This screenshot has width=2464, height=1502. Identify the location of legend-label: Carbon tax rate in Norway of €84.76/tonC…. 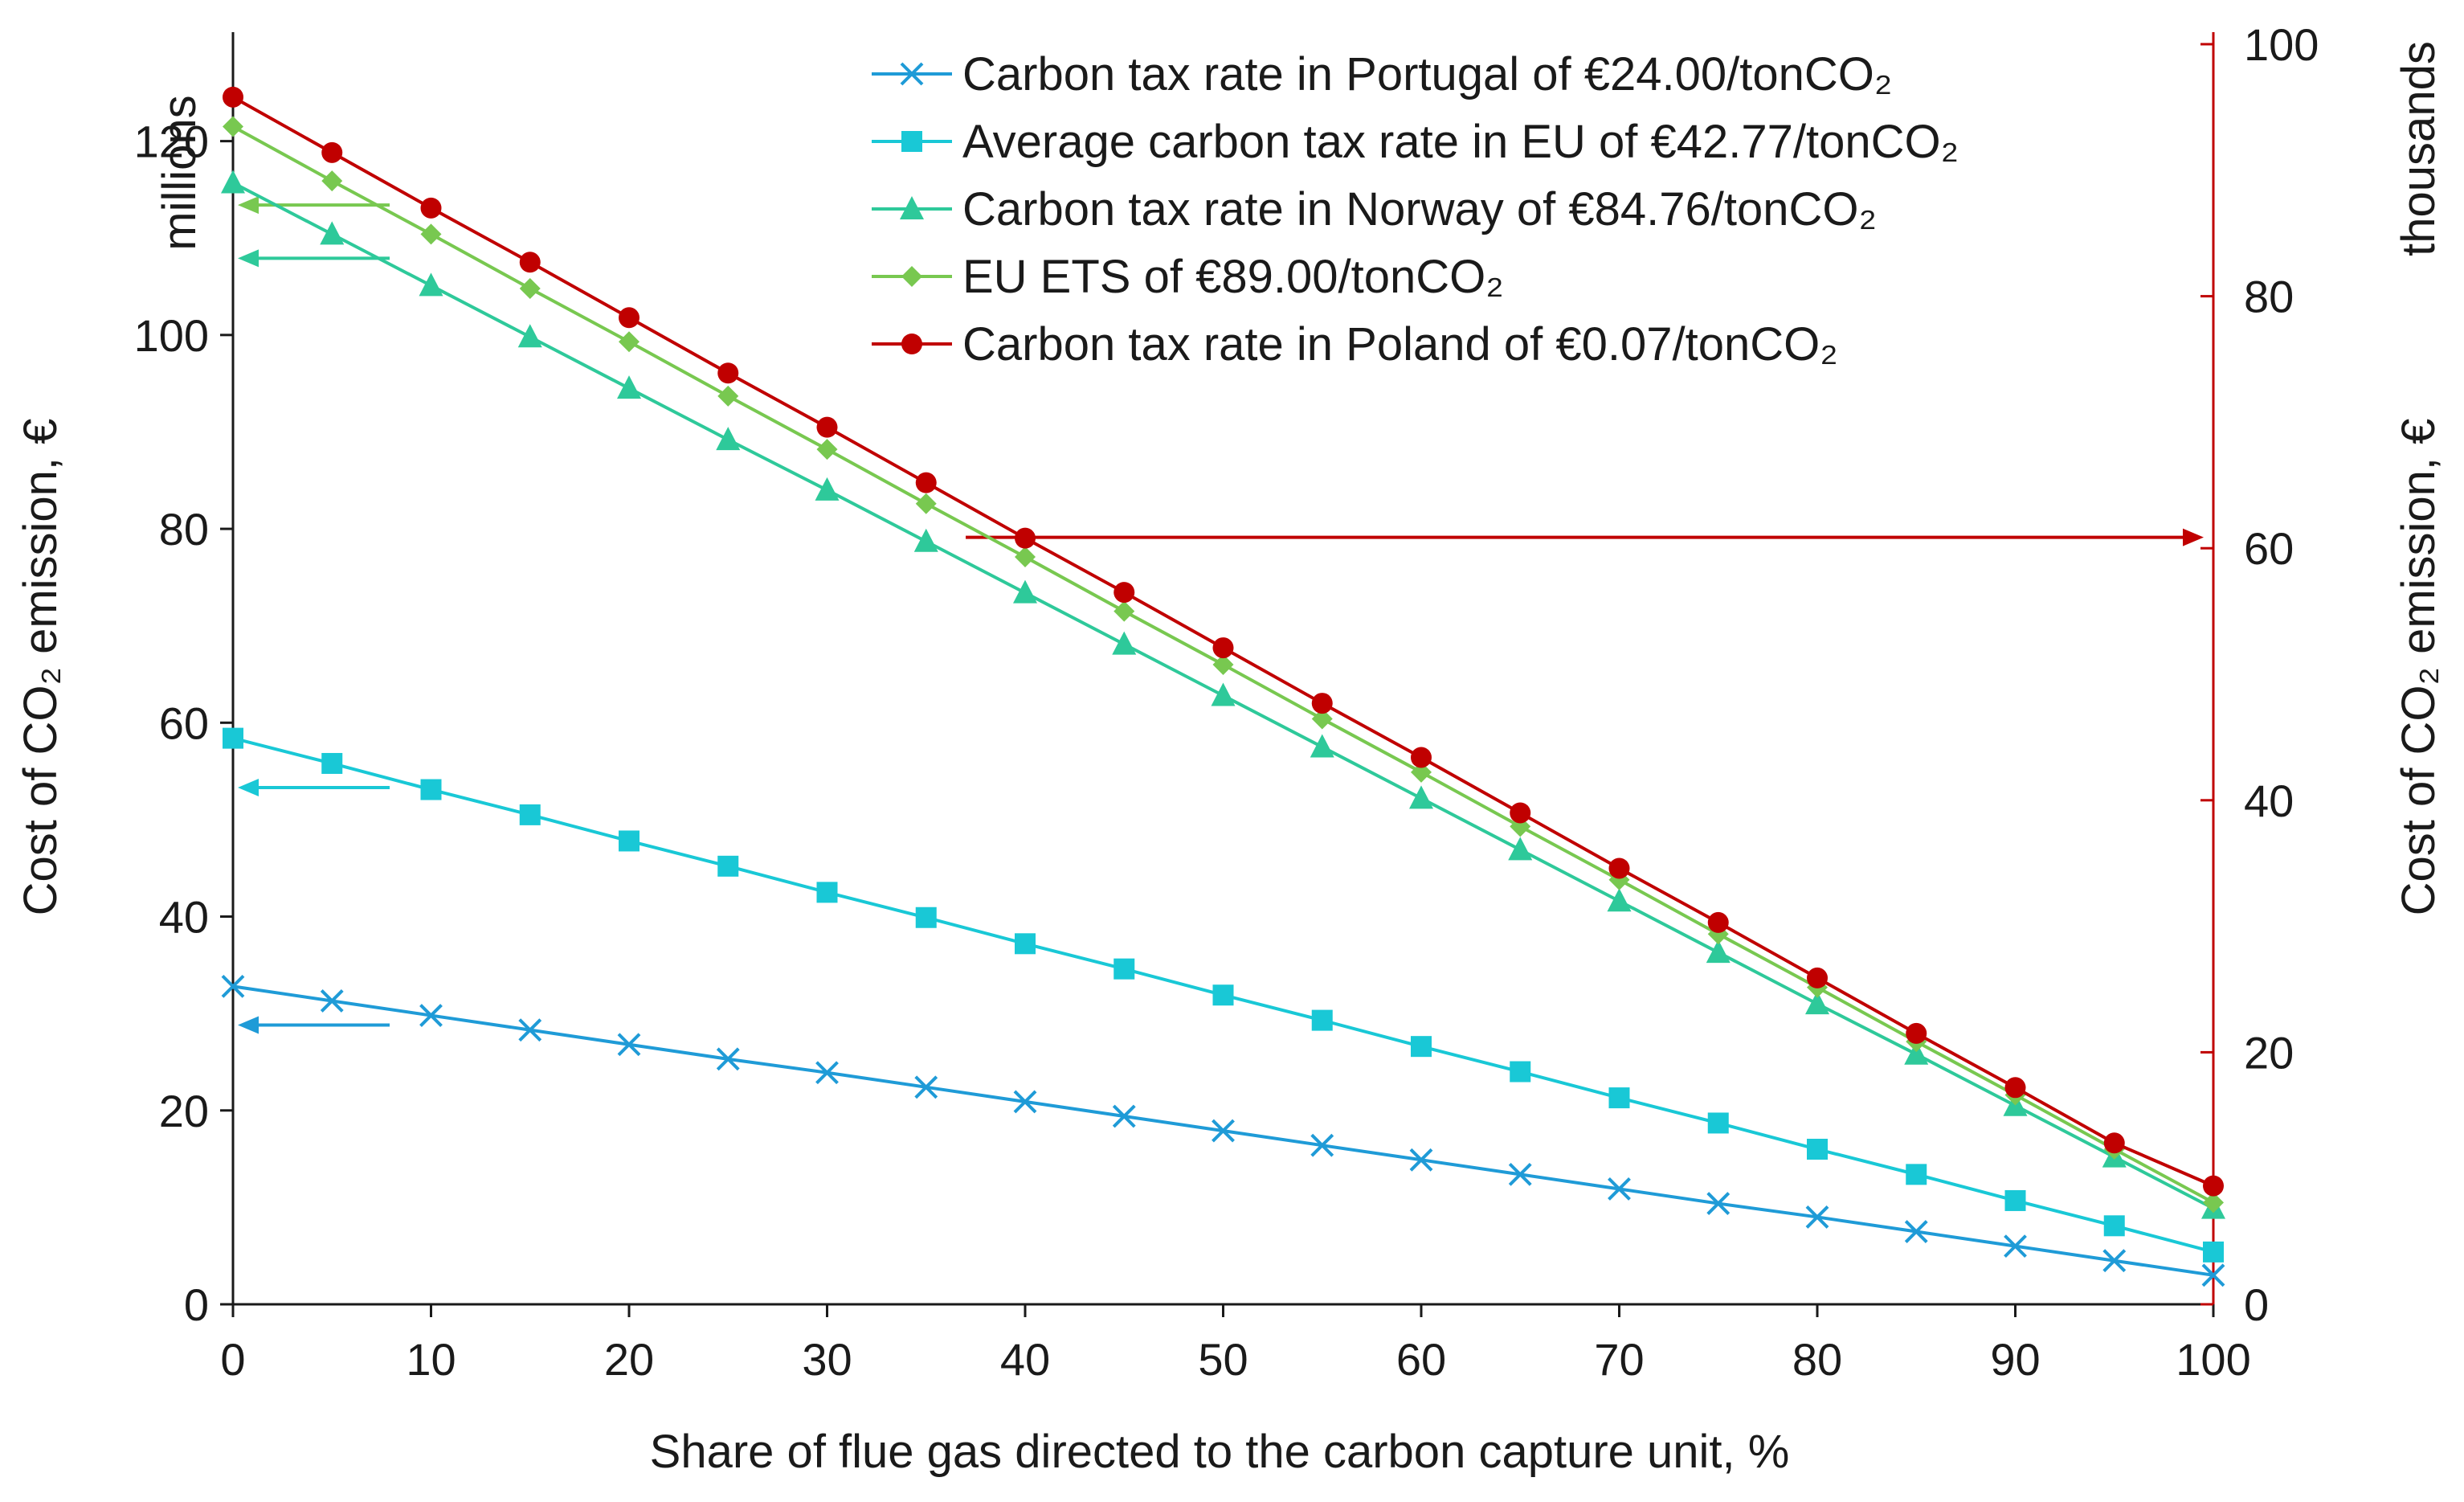
(1419, 209).